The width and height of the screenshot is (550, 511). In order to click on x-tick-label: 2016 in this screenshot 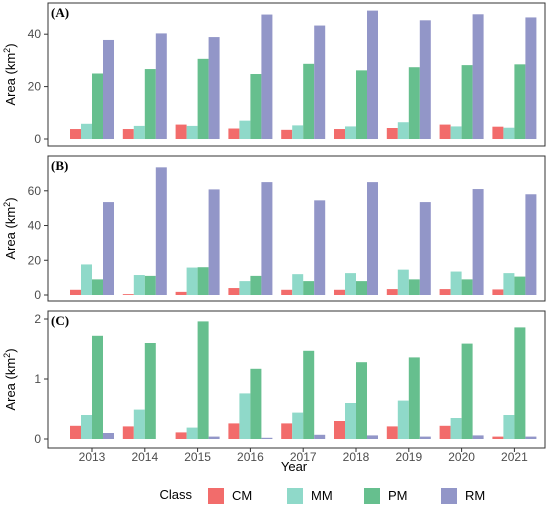, I will do `click(250, 457)`.